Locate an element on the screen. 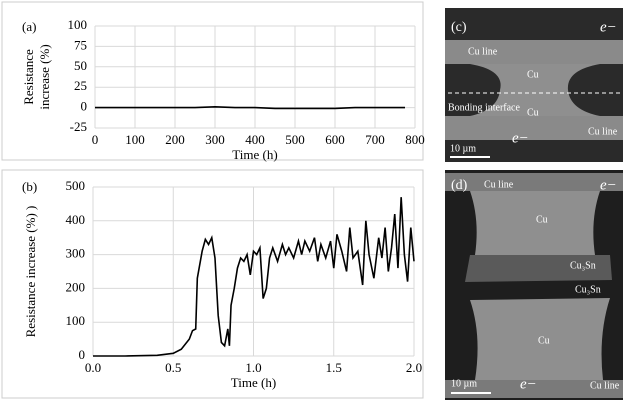 The height and width of the screenshot is (408, 626). x-tick-label: 1.5 is located at coordinates (334, 367).